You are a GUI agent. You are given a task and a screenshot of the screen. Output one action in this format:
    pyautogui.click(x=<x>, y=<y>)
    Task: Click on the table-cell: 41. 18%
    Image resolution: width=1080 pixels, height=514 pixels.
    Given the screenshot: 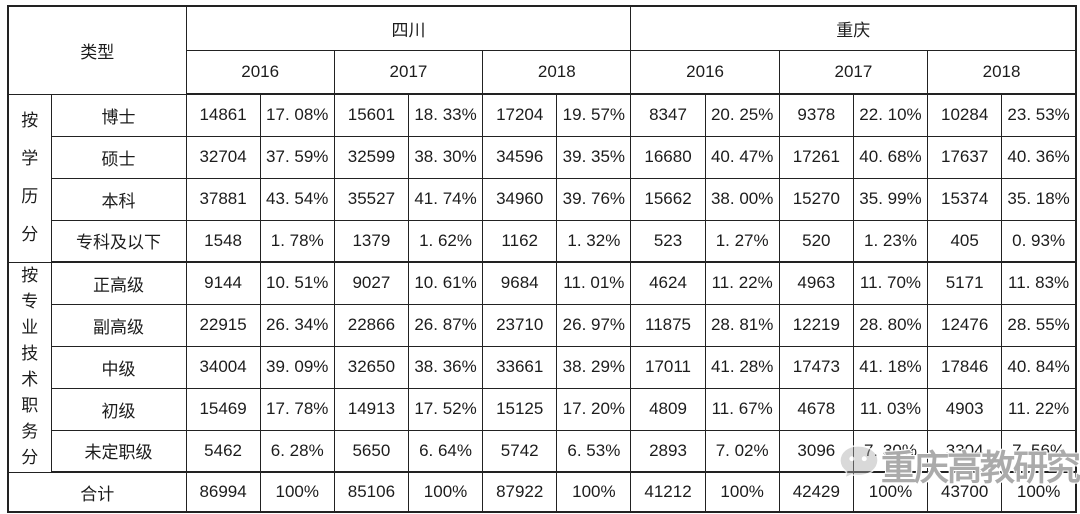 What is the action you would take?
    pyautogui.click(x=890, y=367)
    